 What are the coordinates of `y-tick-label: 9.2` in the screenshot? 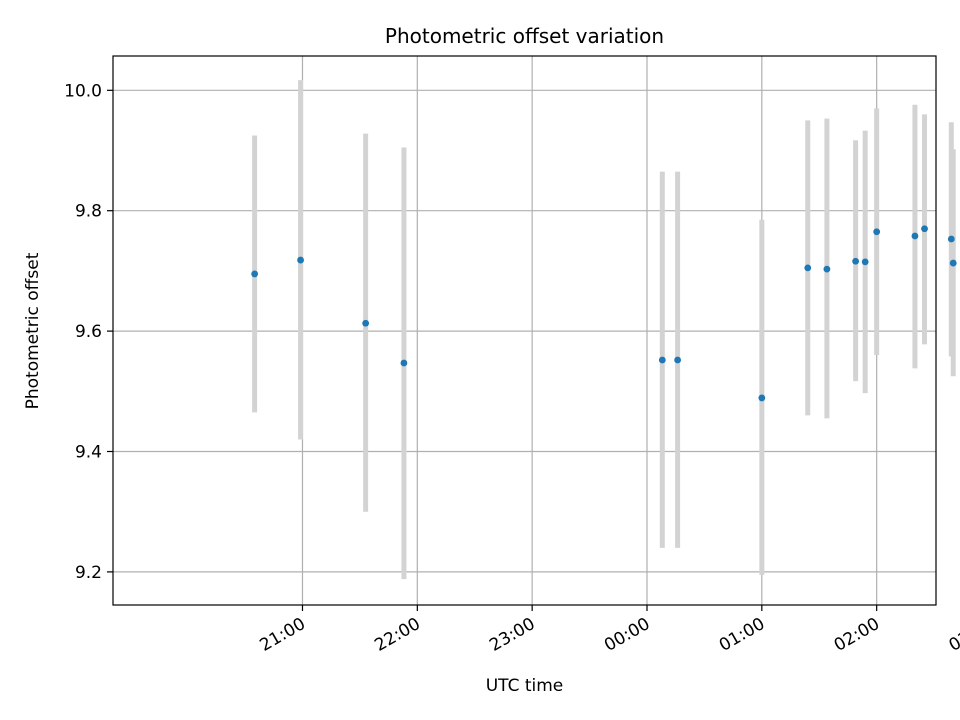 It's located at (88, 573).